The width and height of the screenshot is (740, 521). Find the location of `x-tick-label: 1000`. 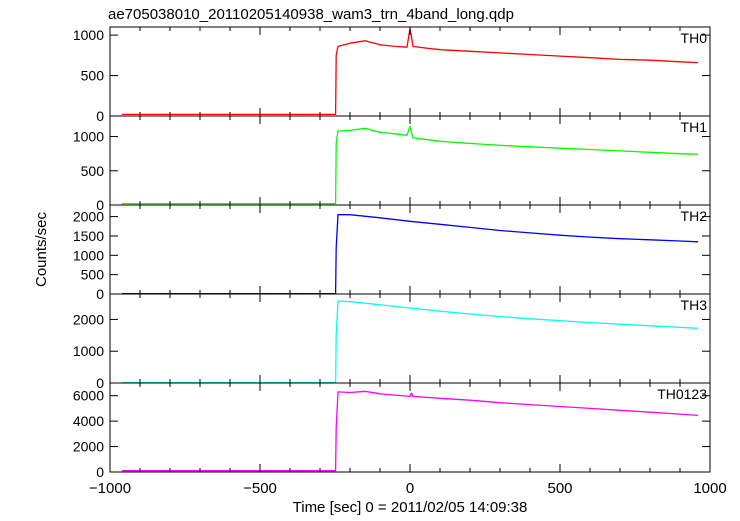

x-tick-label: 1000 is located at coordinates (709, 488).